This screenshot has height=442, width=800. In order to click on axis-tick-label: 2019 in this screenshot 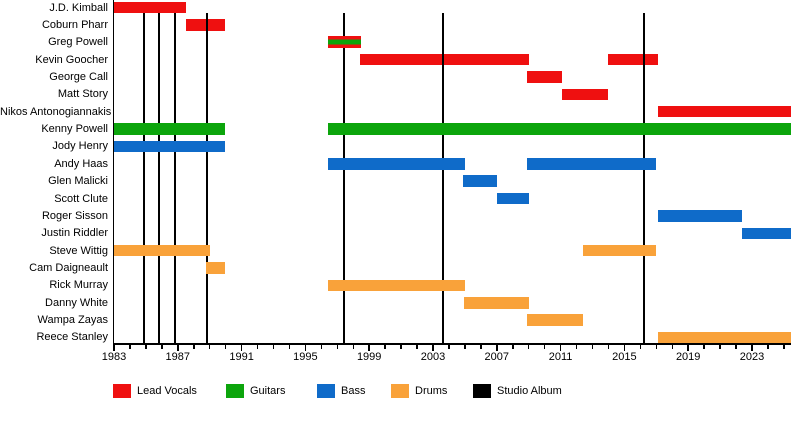, I will do `click(688, 357)`.